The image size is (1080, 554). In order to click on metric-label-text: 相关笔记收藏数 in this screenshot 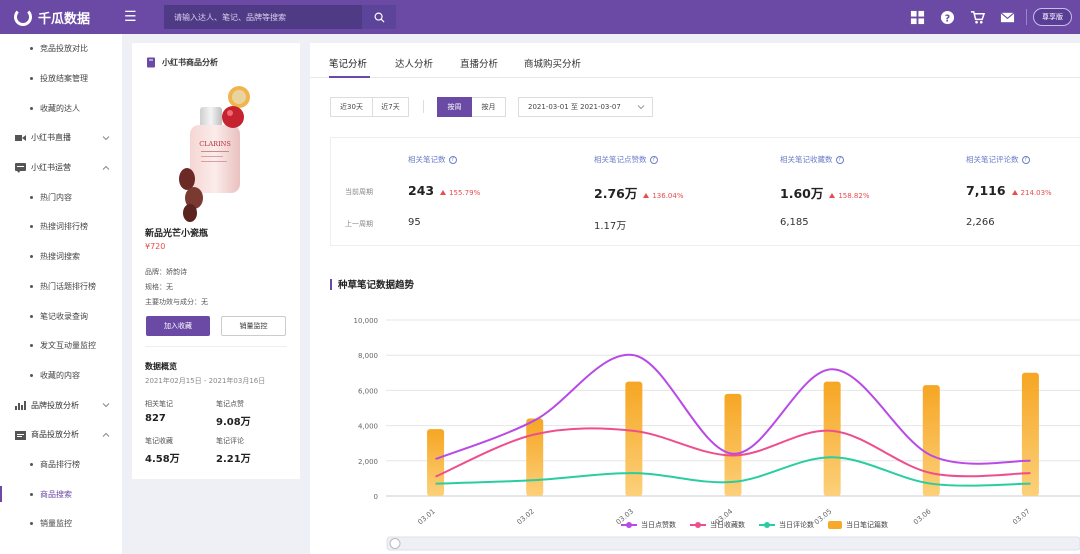, I will do `click(806, 159)`.